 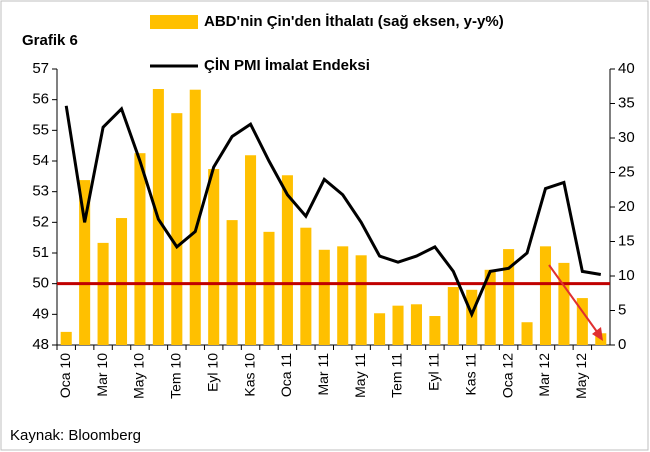 I want to click on y-tick-label: 56, so click(x=40, y=99).